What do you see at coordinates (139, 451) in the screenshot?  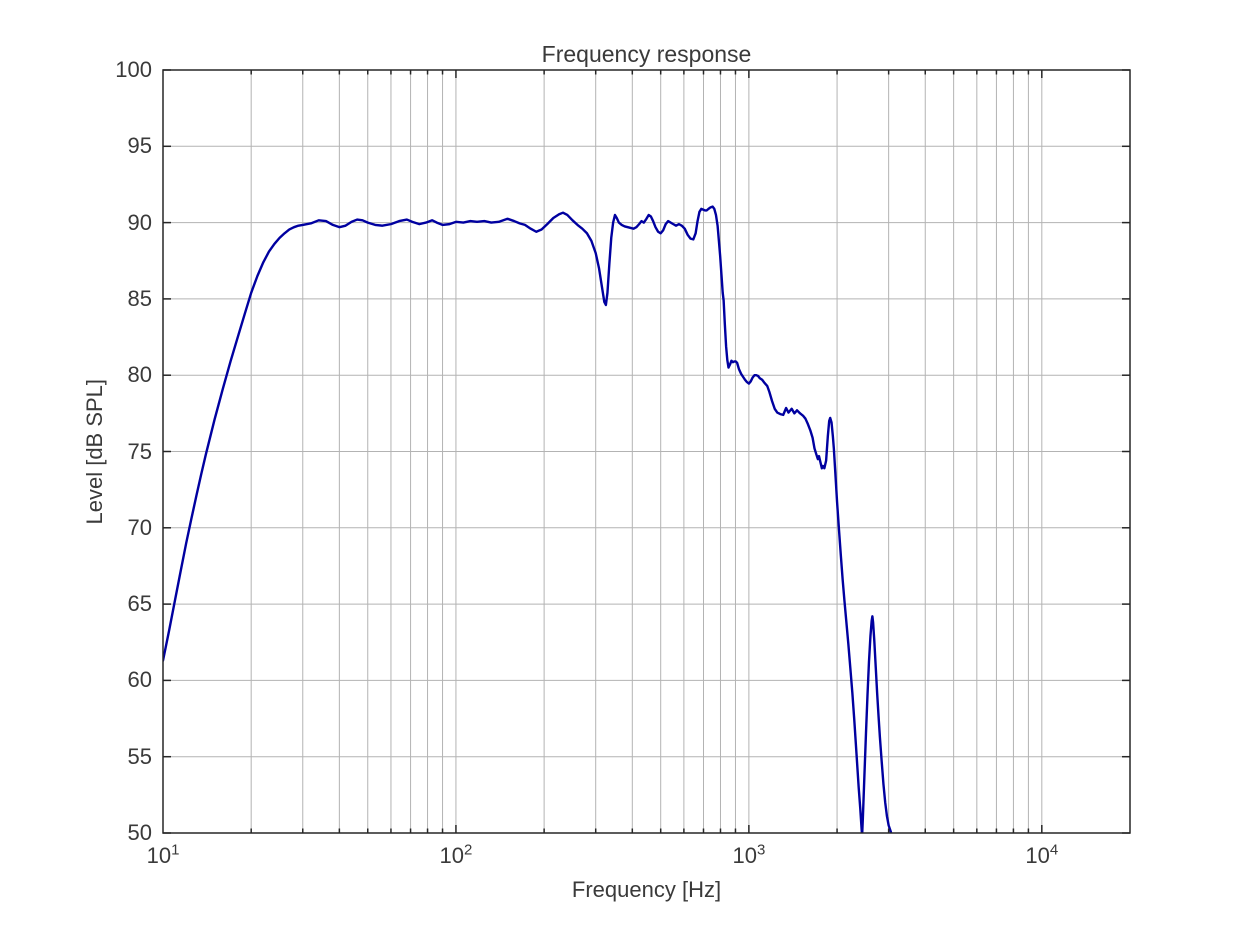 I see `y-tick-label: 75` at bounding box center [139, 451].